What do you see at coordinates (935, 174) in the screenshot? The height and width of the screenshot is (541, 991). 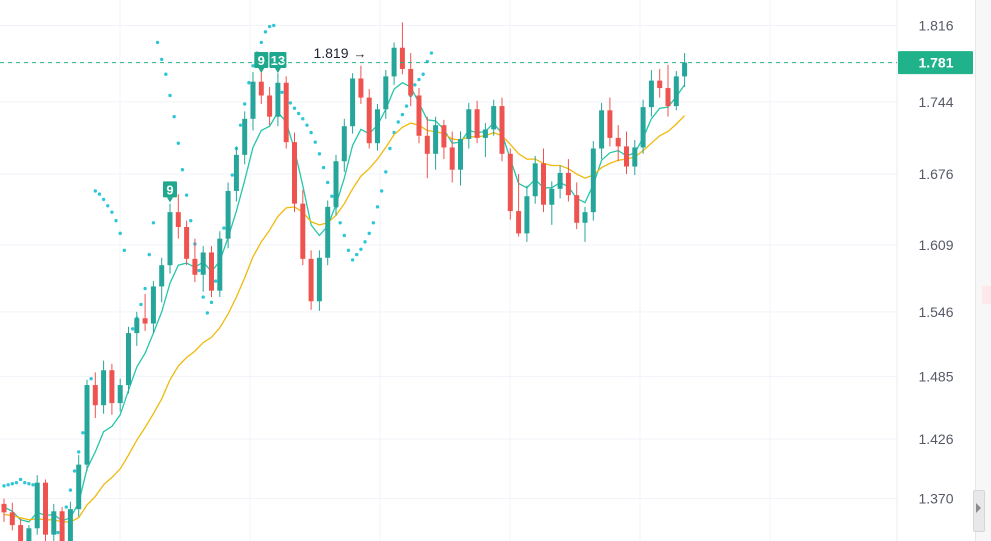 I see `y-tick-label: 1.676` at bounding box center [935, 174].